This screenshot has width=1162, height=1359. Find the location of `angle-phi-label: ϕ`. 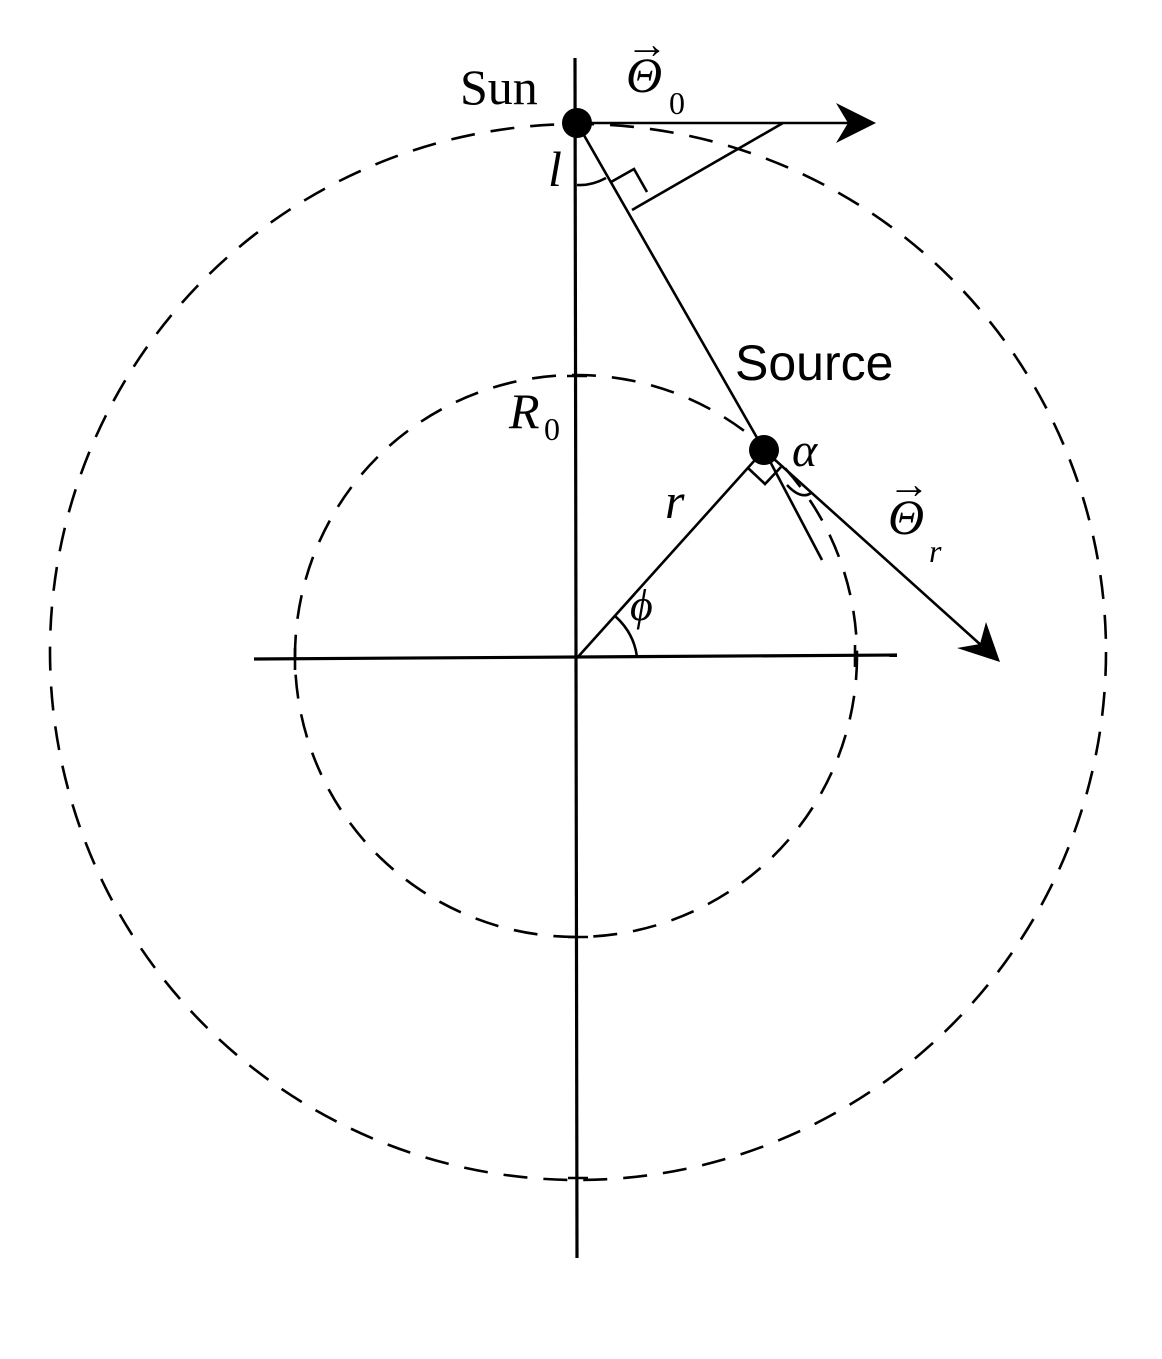

angle-phi-label: ϕ is located at coordinates (641, 605).